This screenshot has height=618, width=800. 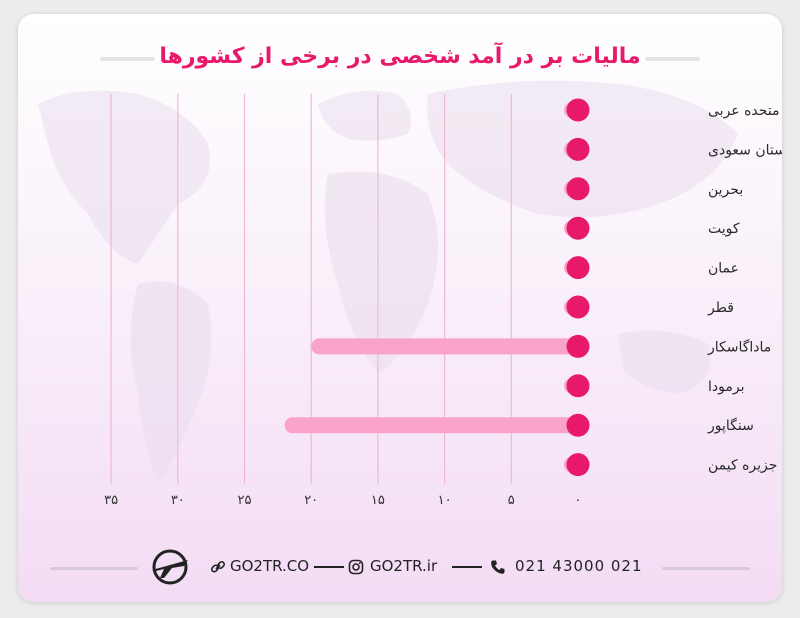 What do you see at coordinates (726, 387) in the screenshot?
I see `category-label: برمودا` at bounding box center [726, 387].